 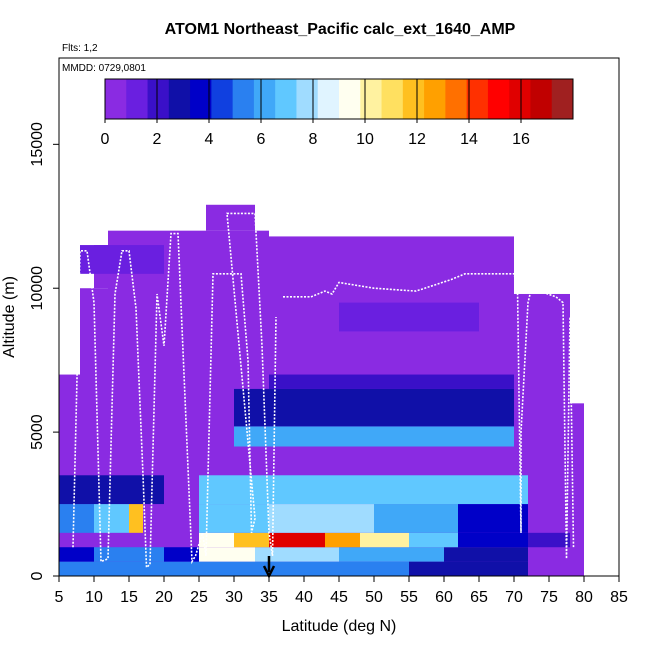 I want to click on x-tick-label-5: 30, so click(x=234, y=597).